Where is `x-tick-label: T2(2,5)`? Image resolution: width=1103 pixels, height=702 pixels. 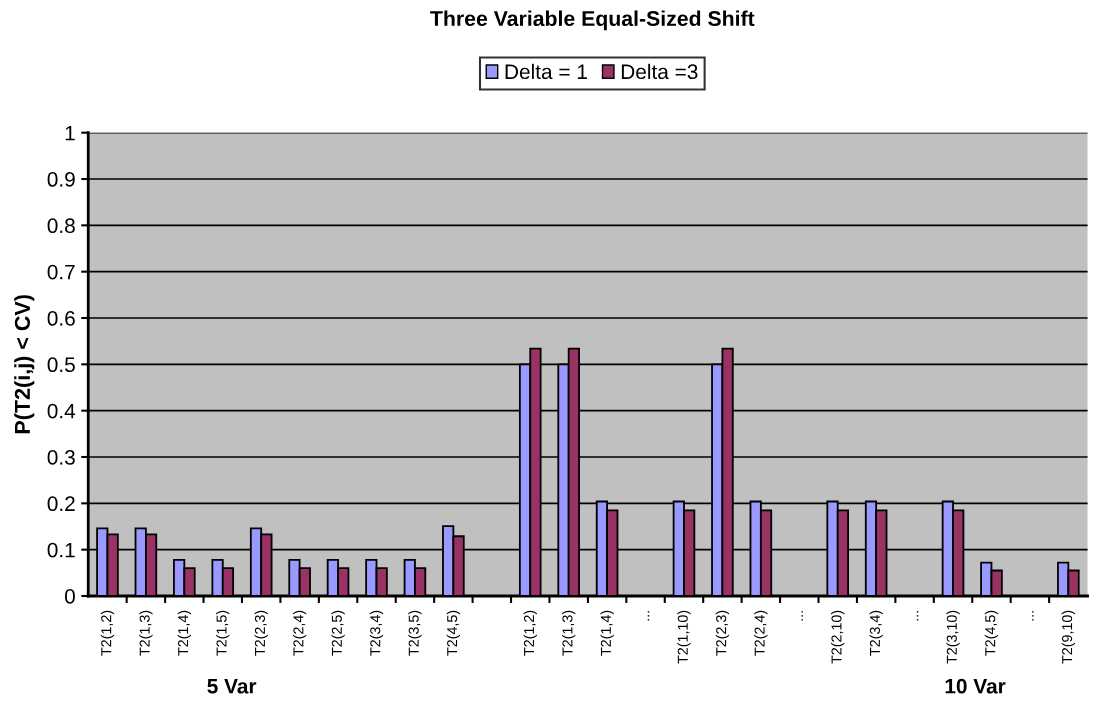 x-tick-label: T2(2,5) is located at coordinates (338, 633).